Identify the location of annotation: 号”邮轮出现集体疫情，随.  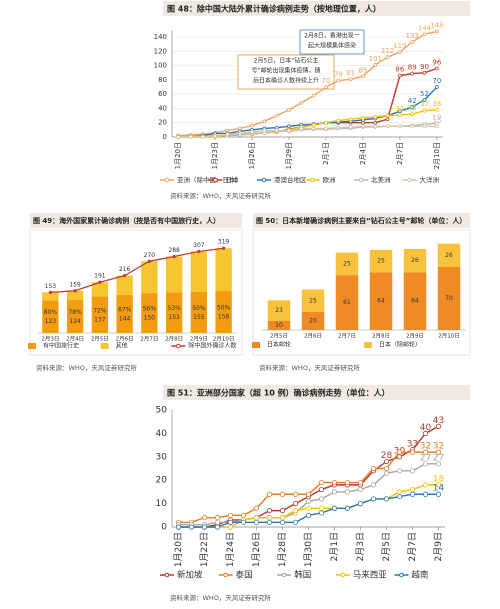
(285, 71).